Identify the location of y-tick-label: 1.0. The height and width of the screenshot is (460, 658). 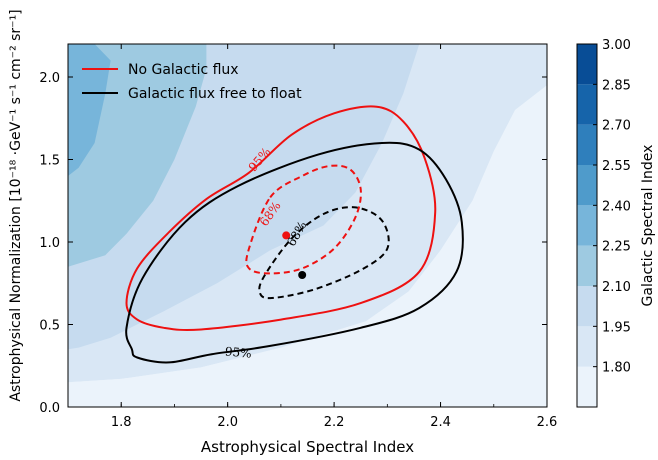
(49, 243).